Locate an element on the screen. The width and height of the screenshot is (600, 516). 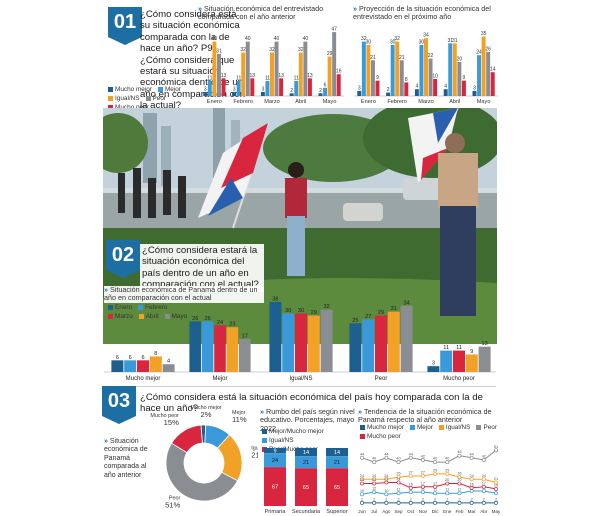
tick-label: Igual/NS is located at coordinates (300, 379).